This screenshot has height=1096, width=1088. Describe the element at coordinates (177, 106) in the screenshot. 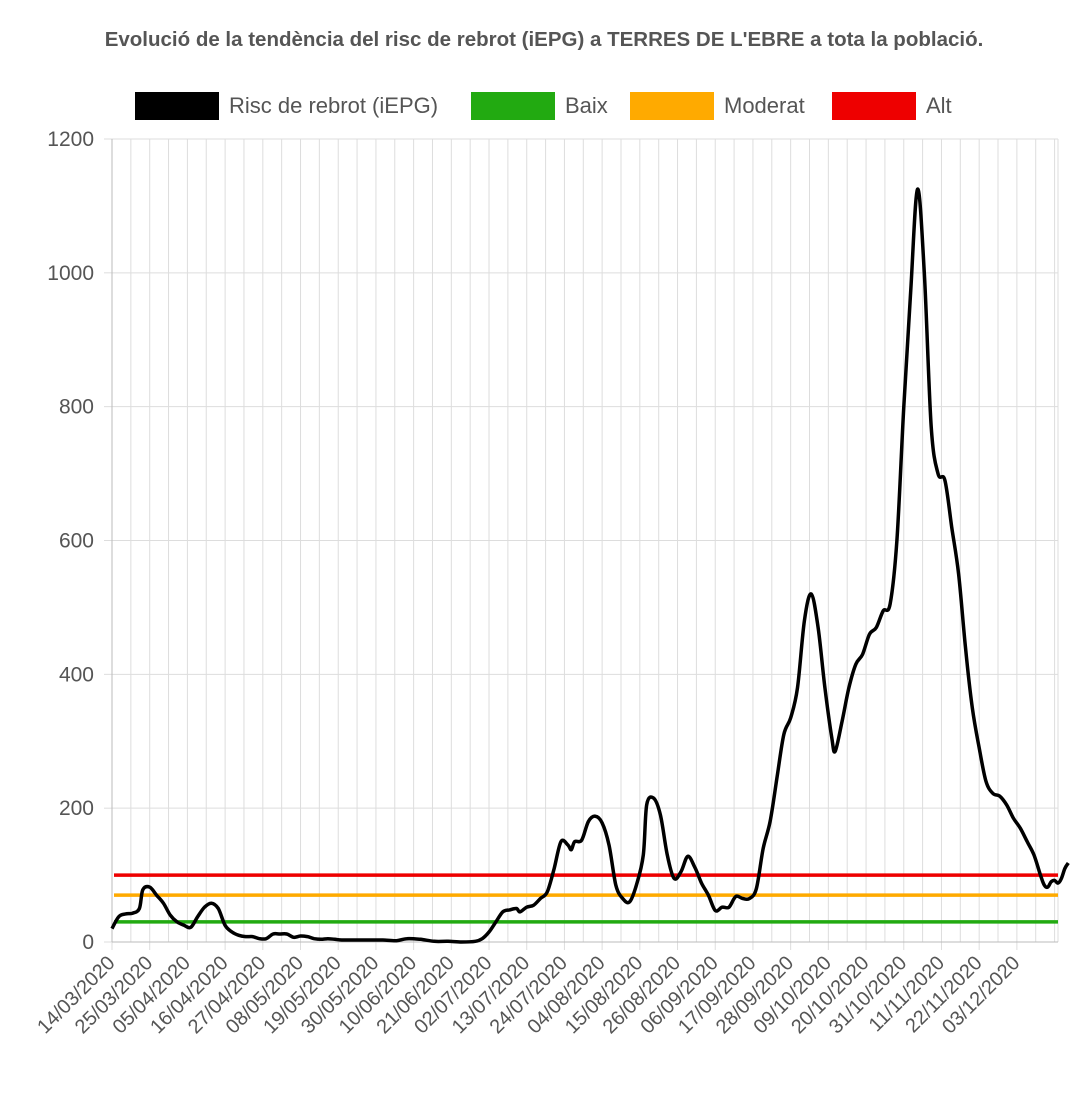

I see `legend-swatch-iepg` at that location.